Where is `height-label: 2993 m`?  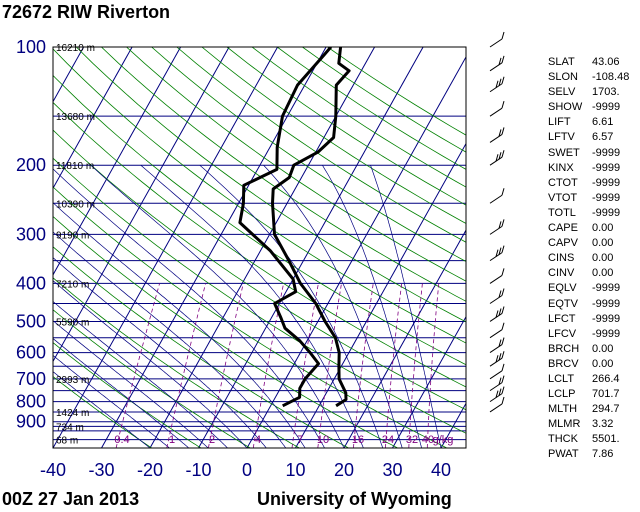 height-label: 2993 m is located at coordinates (72, 380).